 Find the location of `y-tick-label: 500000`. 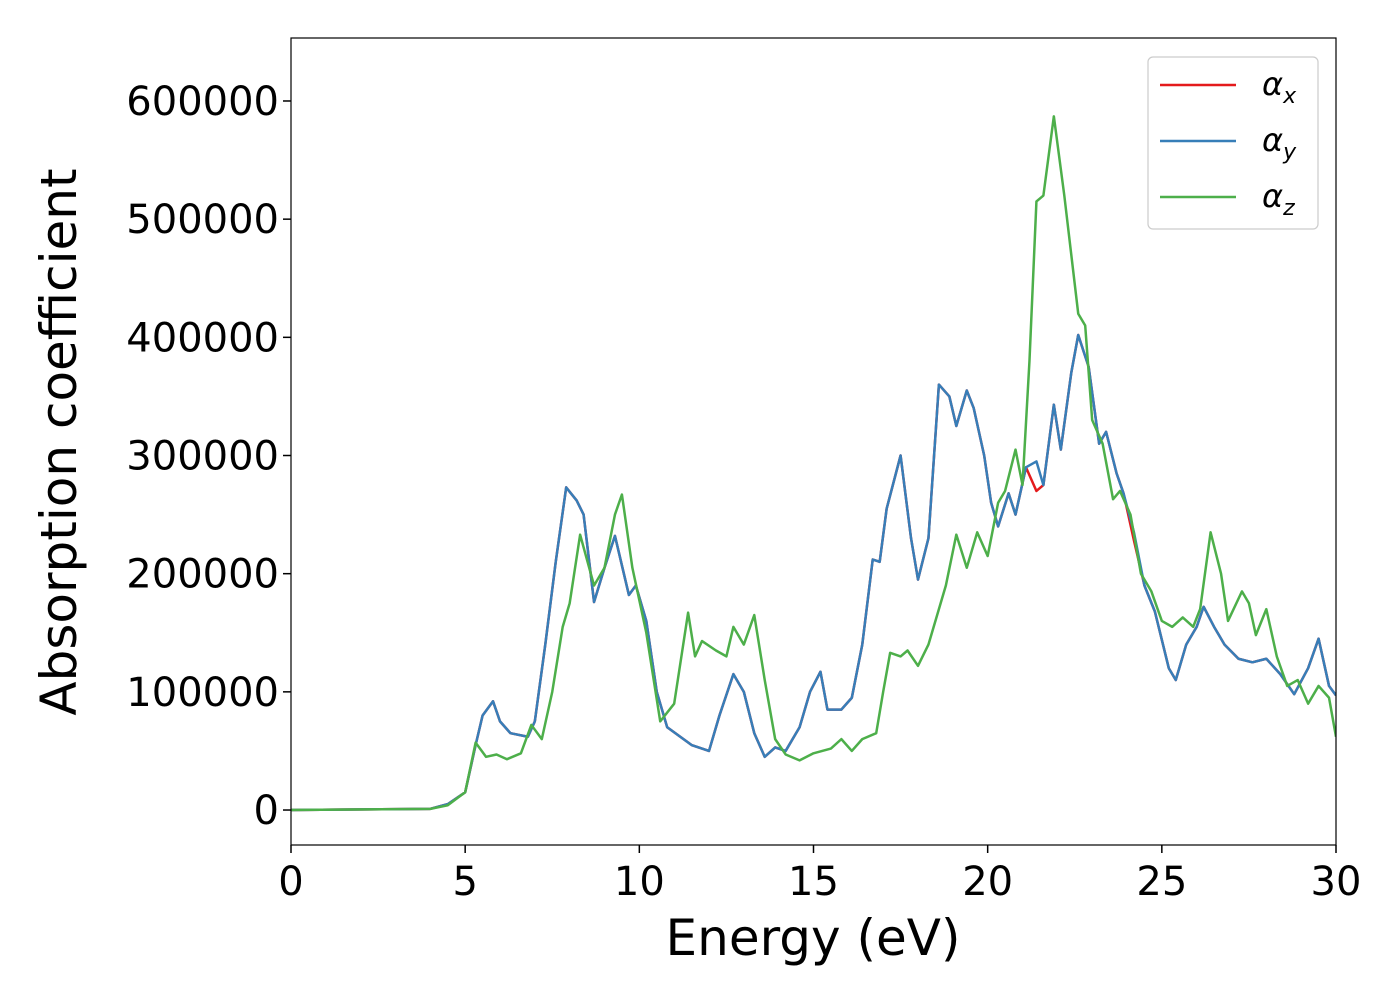

y-tick-label: 500000 is located at coordinates (202, 220).